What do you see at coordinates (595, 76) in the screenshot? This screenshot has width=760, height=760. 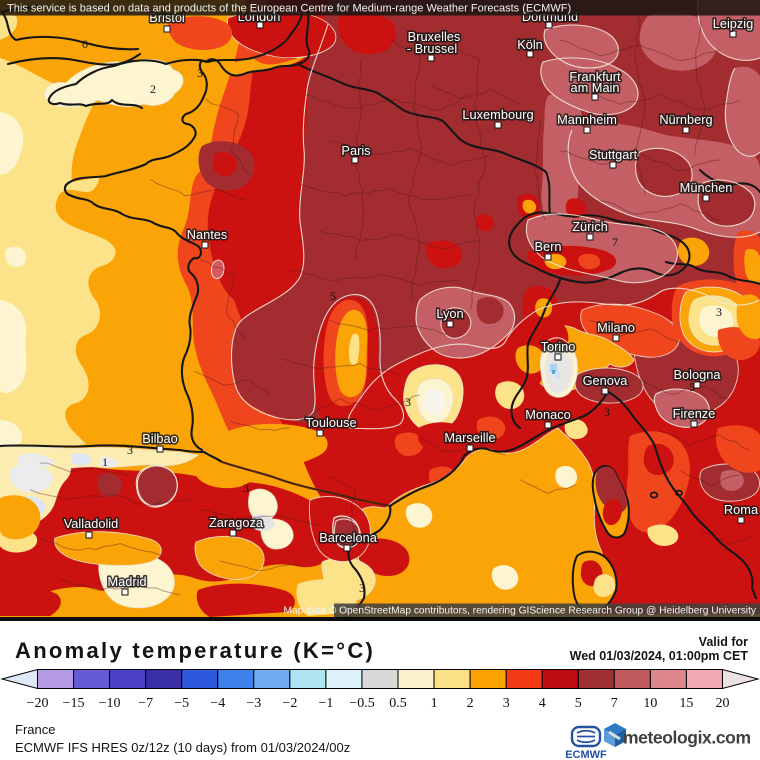 I see `svg-text: Frankfurt` at bounding box center [595, 76].